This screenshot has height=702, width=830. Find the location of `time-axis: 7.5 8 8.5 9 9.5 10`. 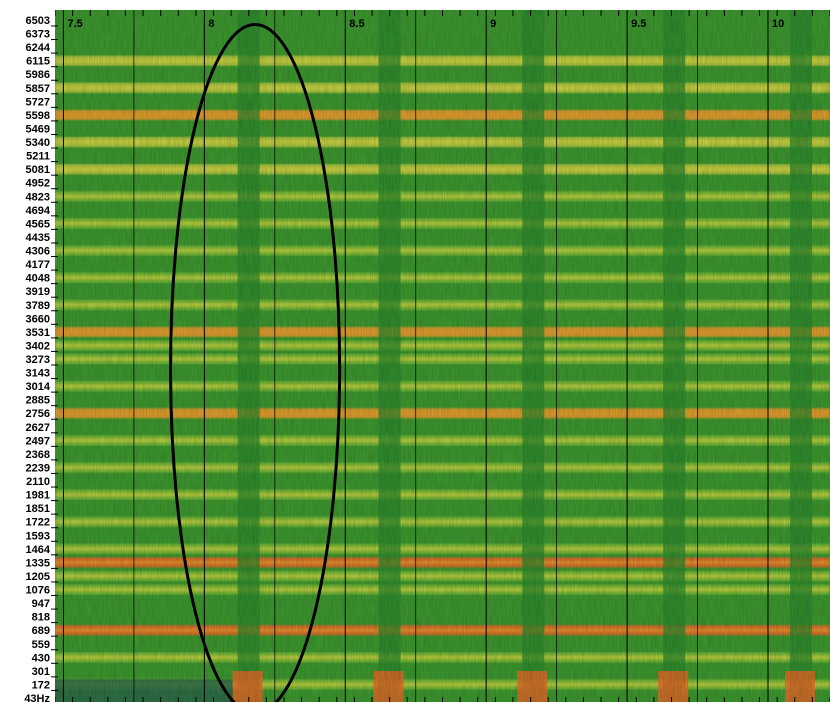

time-axis: 7.5 8 8.5 9 9.5 10 is located at coordinates (425, 24).